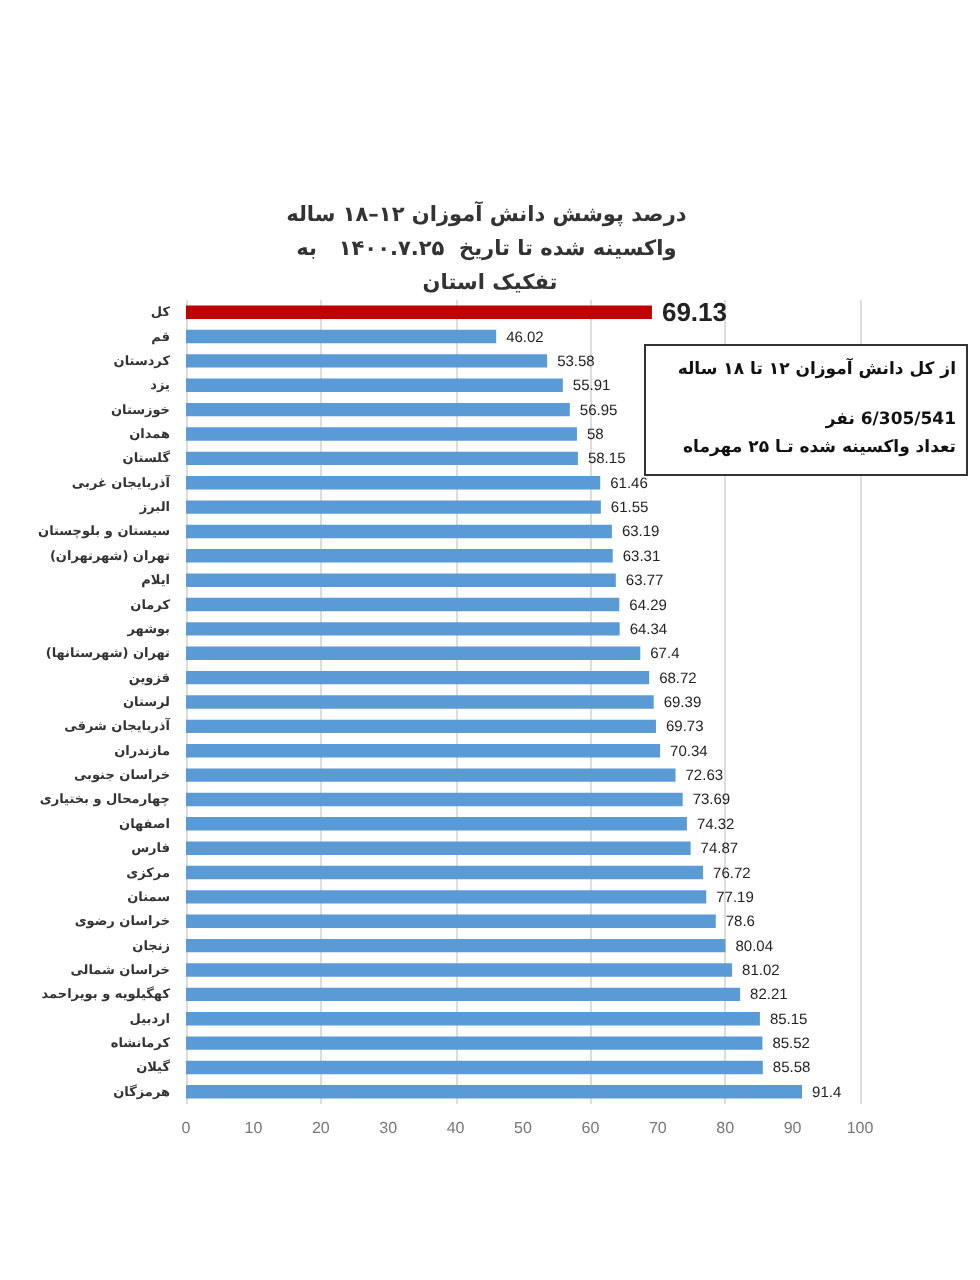  What do you see at coordinates (726, 1128) in the screenshot?
I see `x-tick-label: 80` at bounding box center [726, 1128].